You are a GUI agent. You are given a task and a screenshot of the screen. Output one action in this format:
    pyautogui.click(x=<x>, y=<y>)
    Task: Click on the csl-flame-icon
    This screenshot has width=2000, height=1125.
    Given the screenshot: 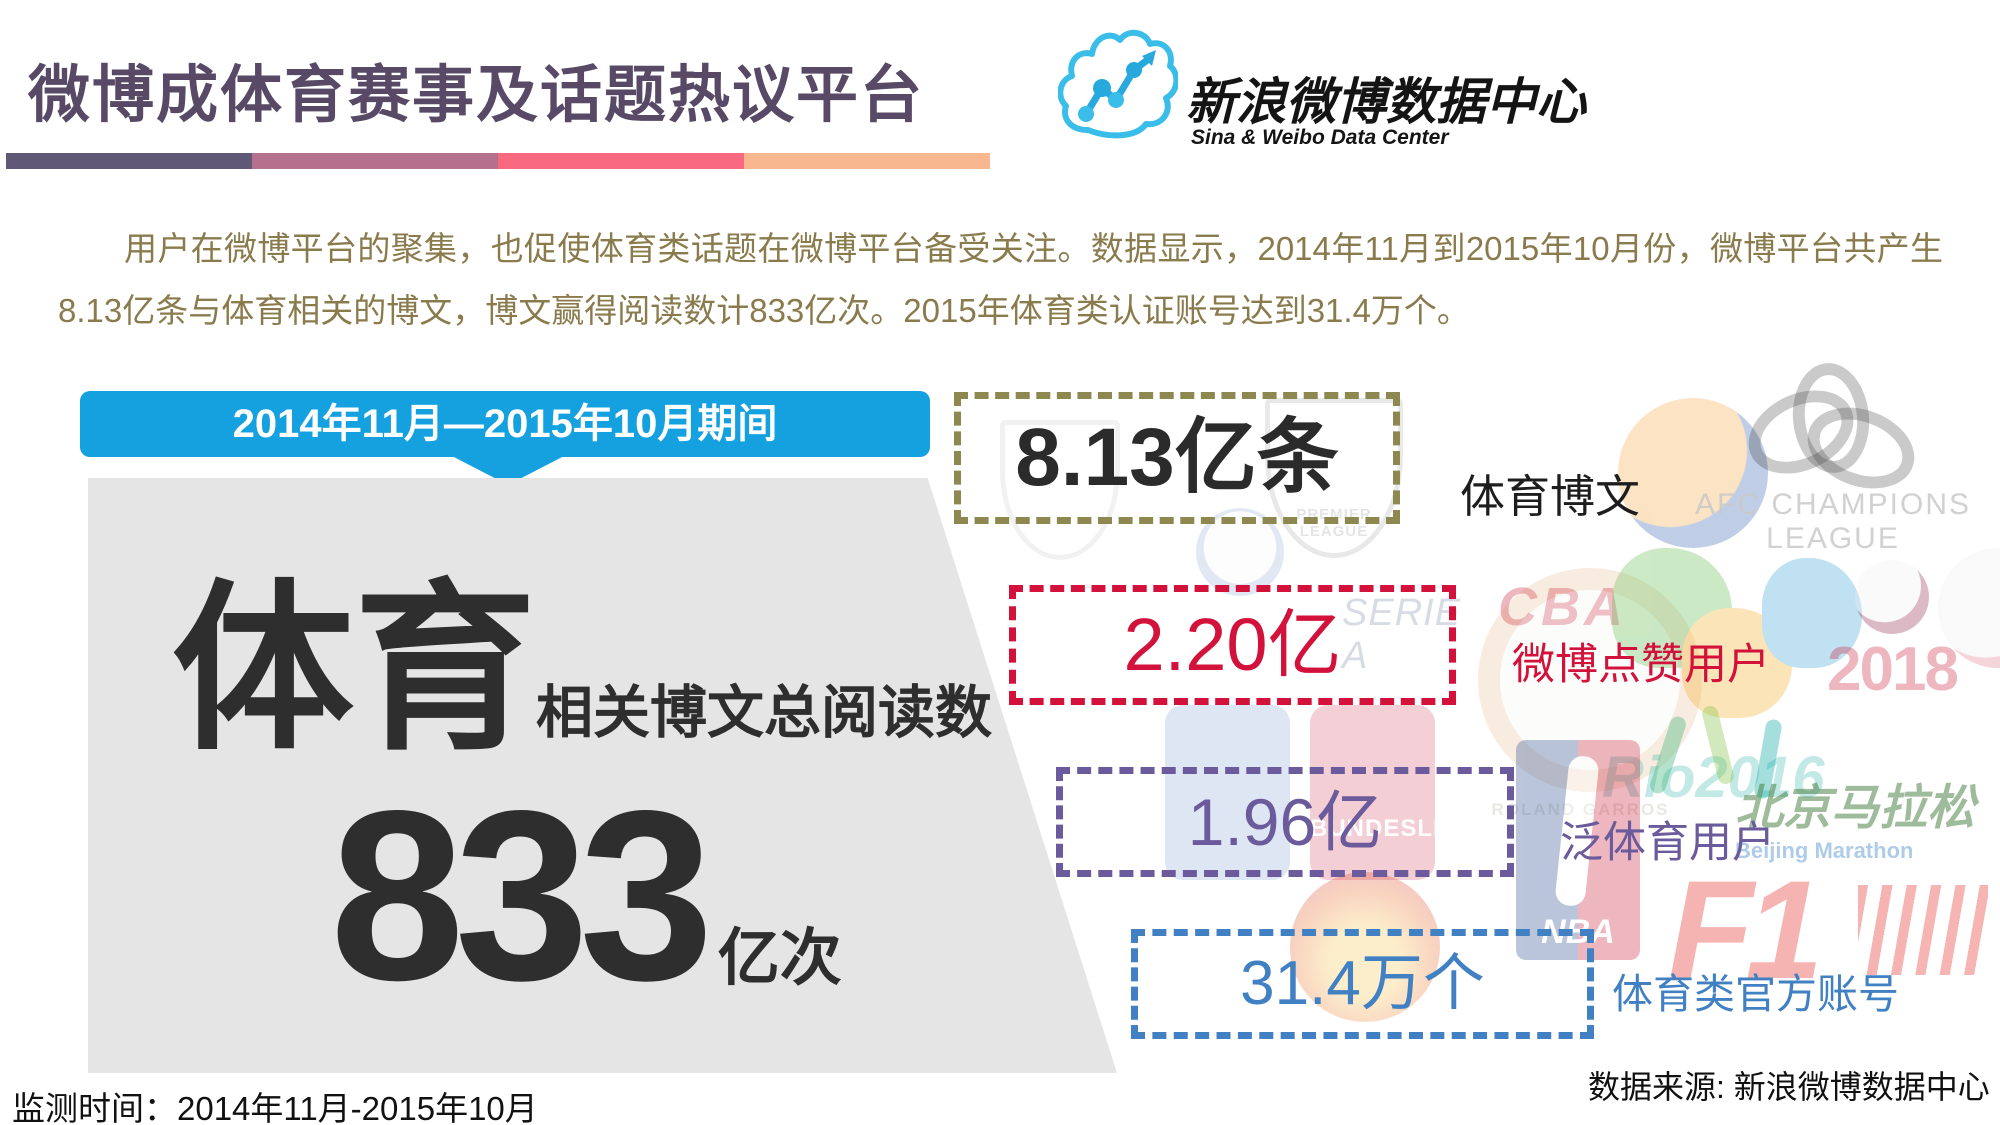 What is the action you would take?
    pyautogui.click(x=1365, y=947)
    